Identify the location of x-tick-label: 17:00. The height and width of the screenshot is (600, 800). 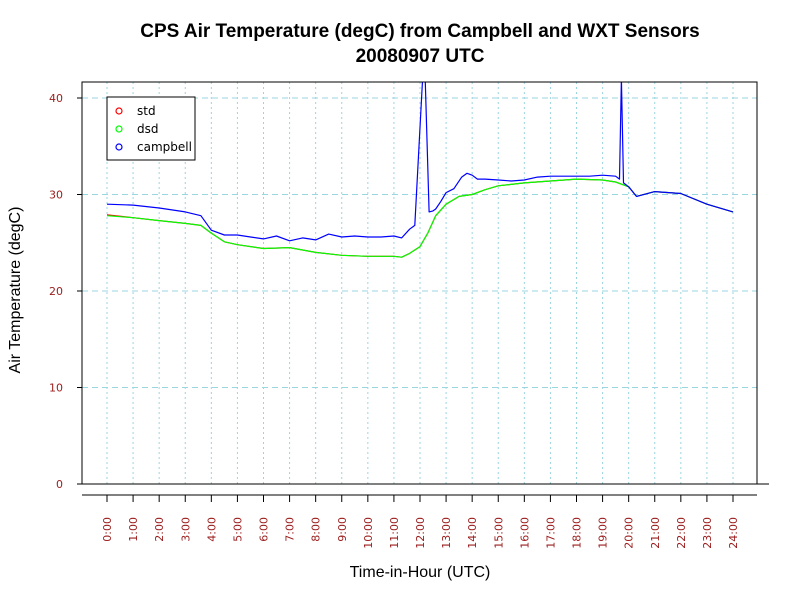
(550, 533).